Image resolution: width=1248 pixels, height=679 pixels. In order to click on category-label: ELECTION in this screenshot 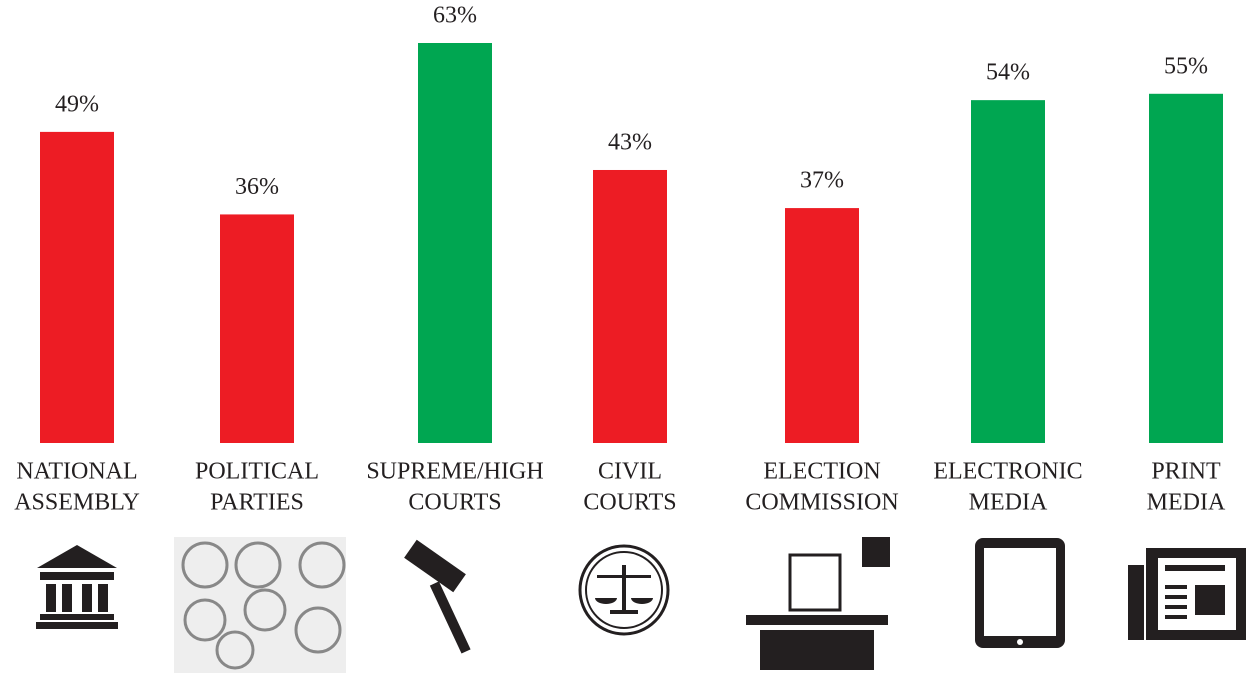, I will do `click(821, 472)`.